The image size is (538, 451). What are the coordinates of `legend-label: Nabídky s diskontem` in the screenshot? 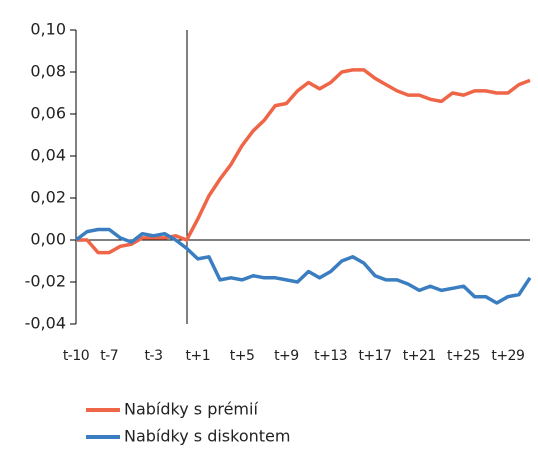 It's located at (207, 436).